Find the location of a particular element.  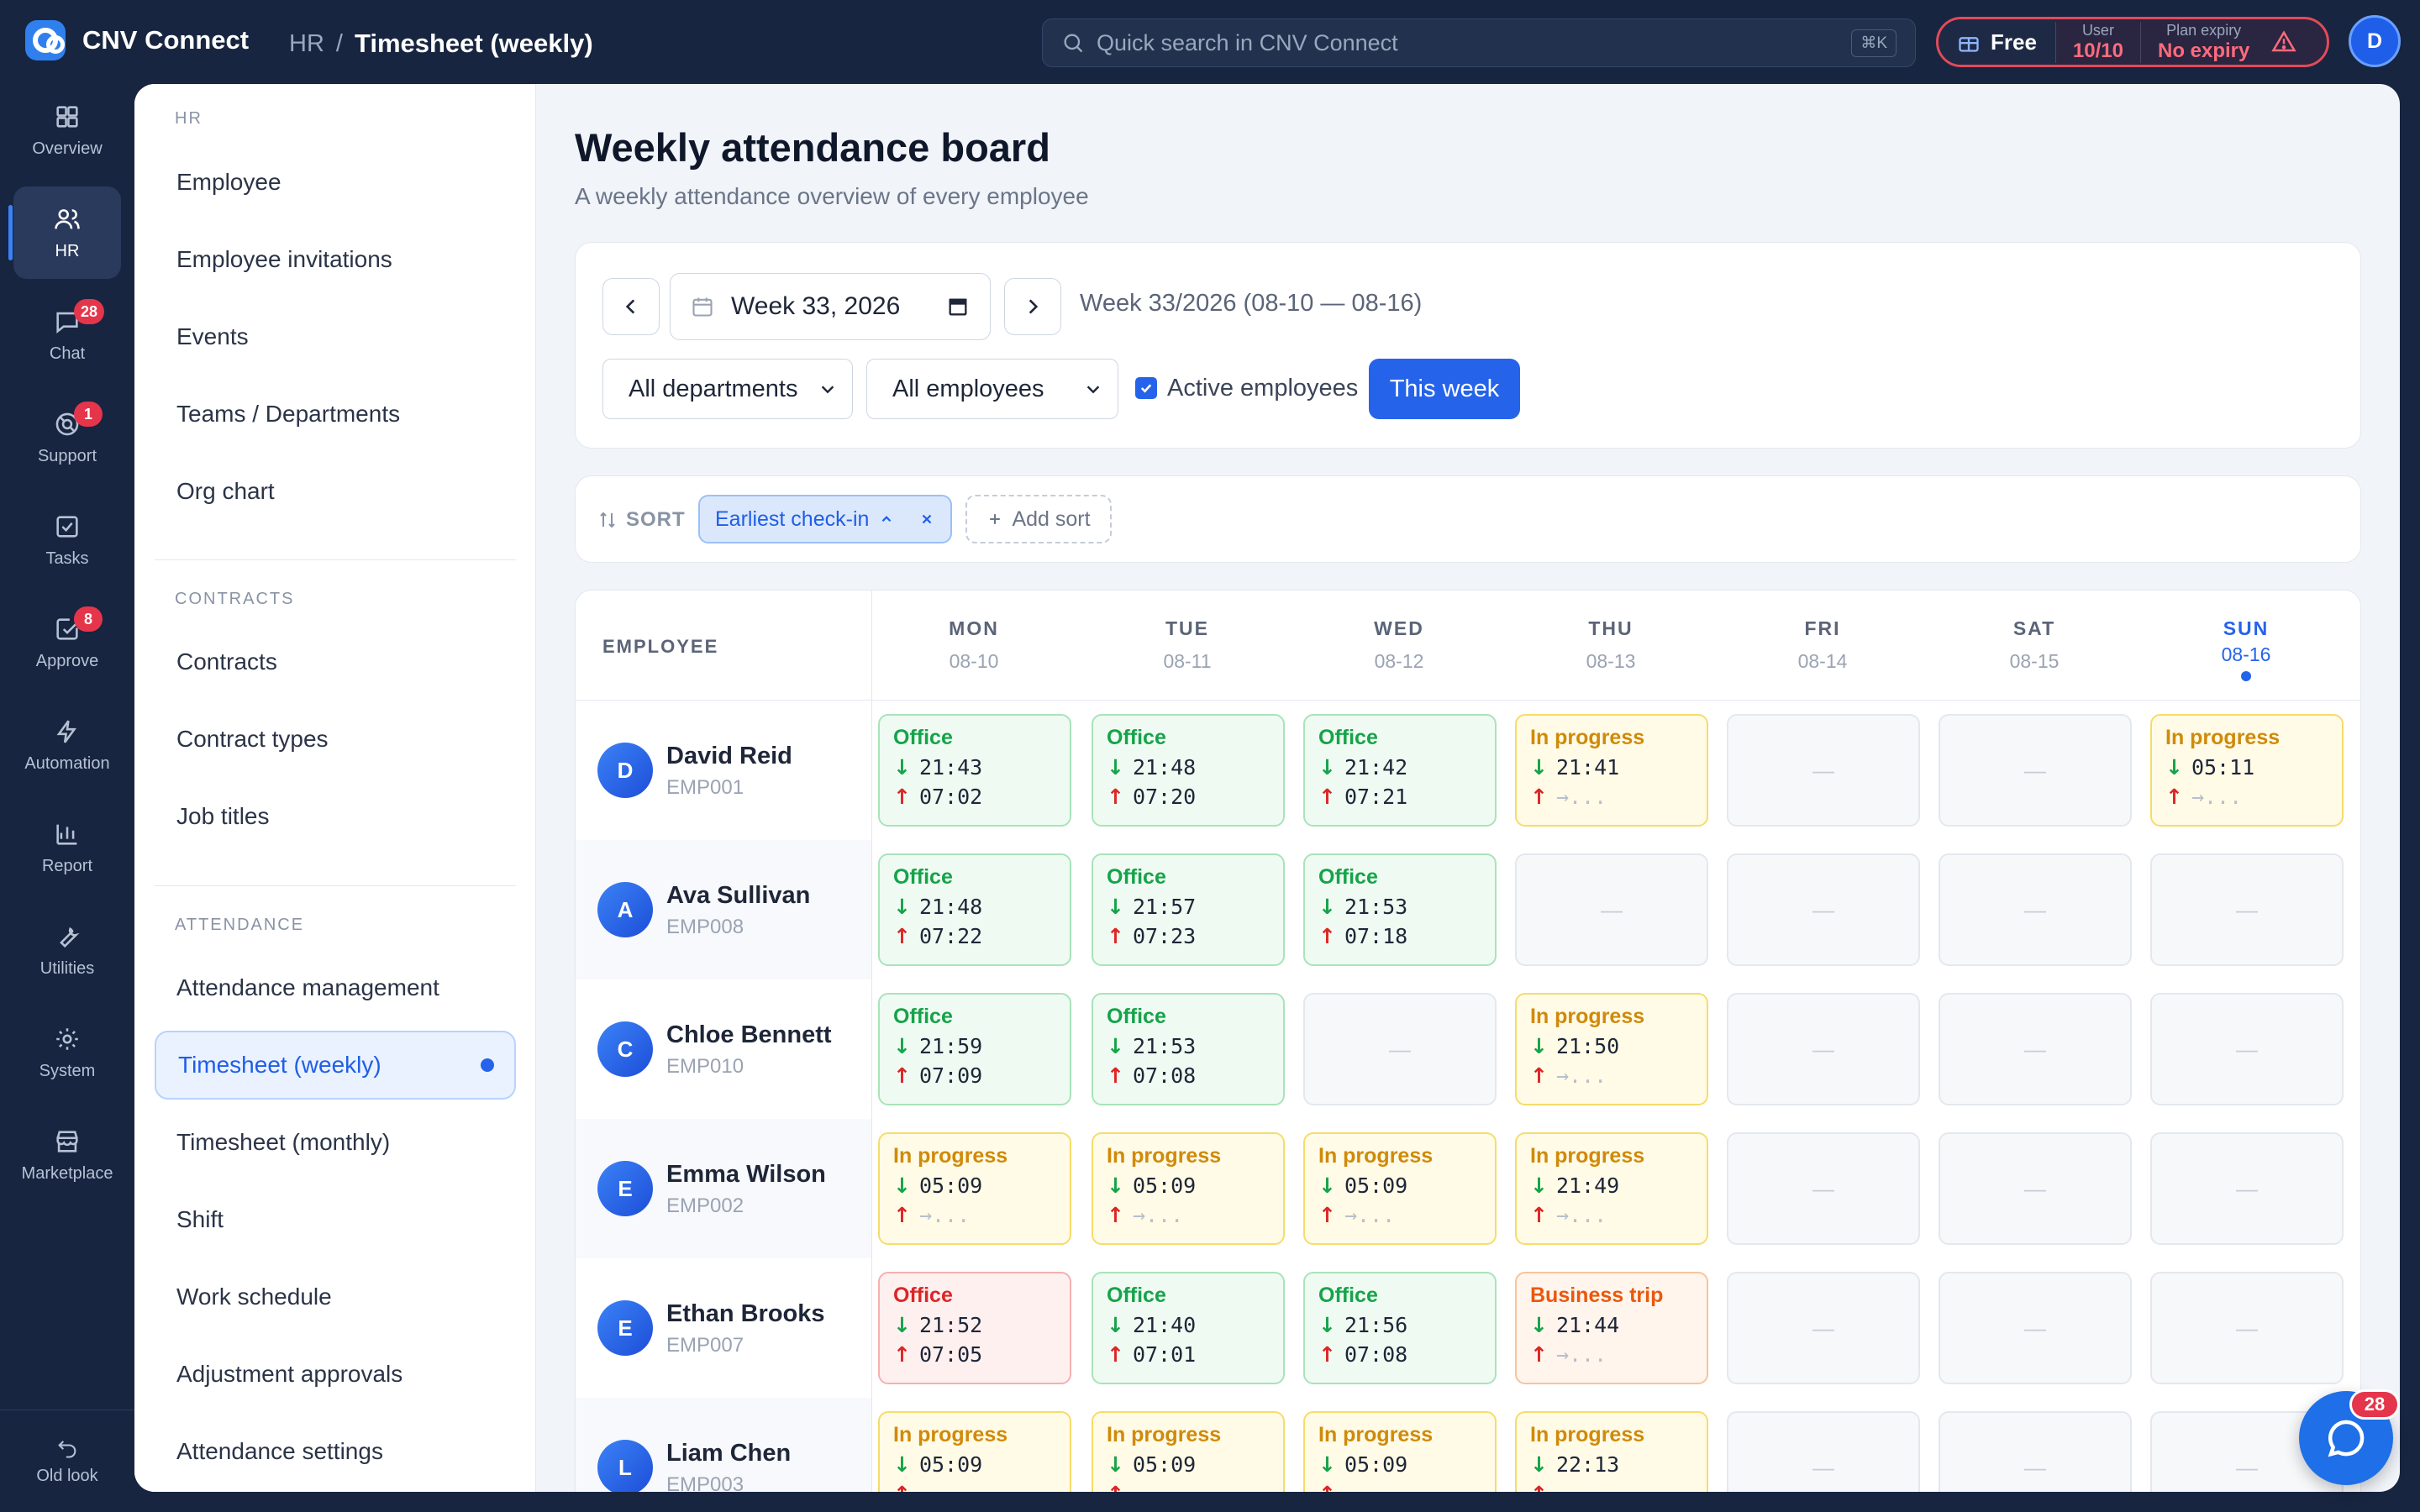

nav-shift: Shift is located at coordinates (200, 1219).